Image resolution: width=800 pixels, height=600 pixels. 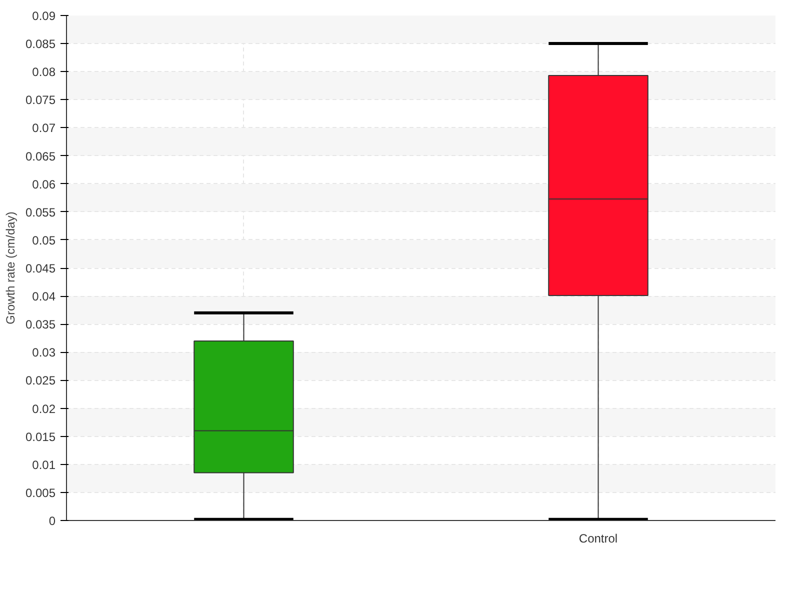 What do you see at coordinates (40, 212) in the screenshot?
I see `y-tick-label: 0.055` at bounding box center [40, 212].